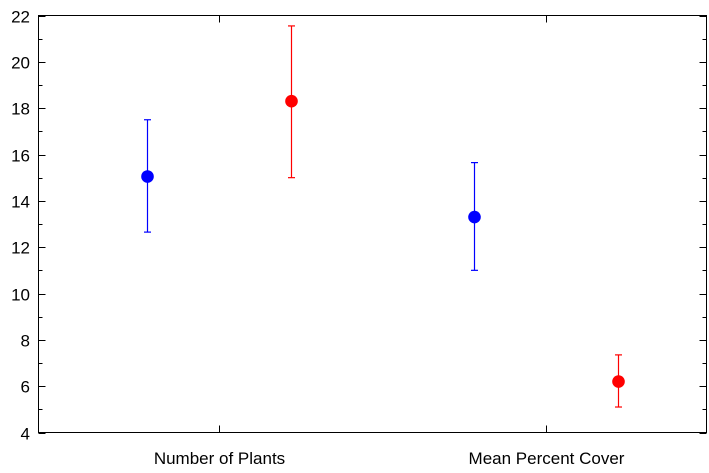  I want to click on y-tick-label: 10, so click(20, 295).